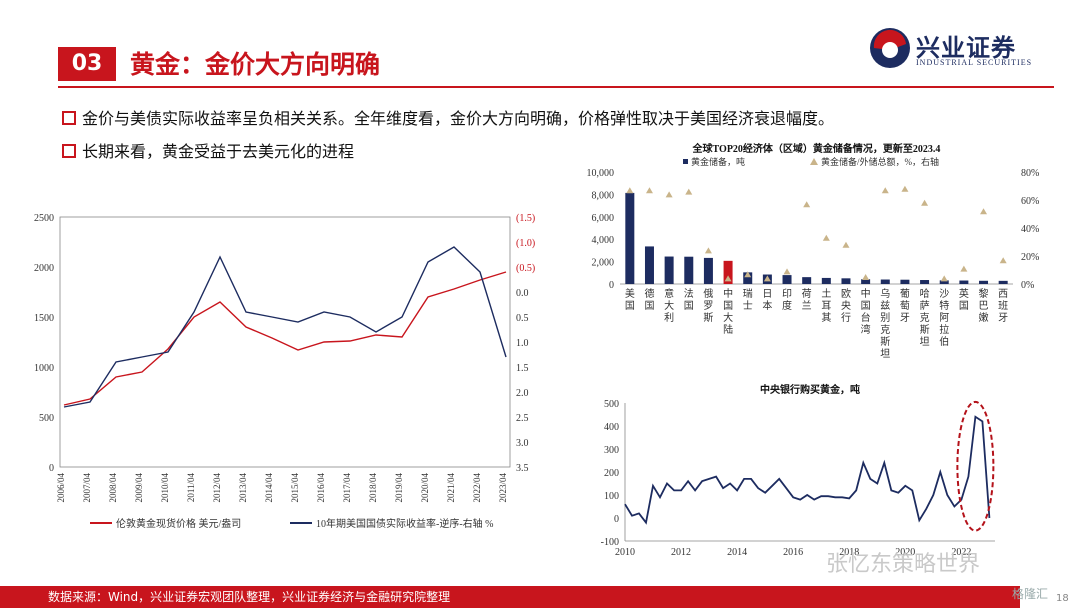  What do you see at coordinates (522, 393) in the screenshot?
I see `y-tick-label-right: 2.0` at bounding box center [522, 393].